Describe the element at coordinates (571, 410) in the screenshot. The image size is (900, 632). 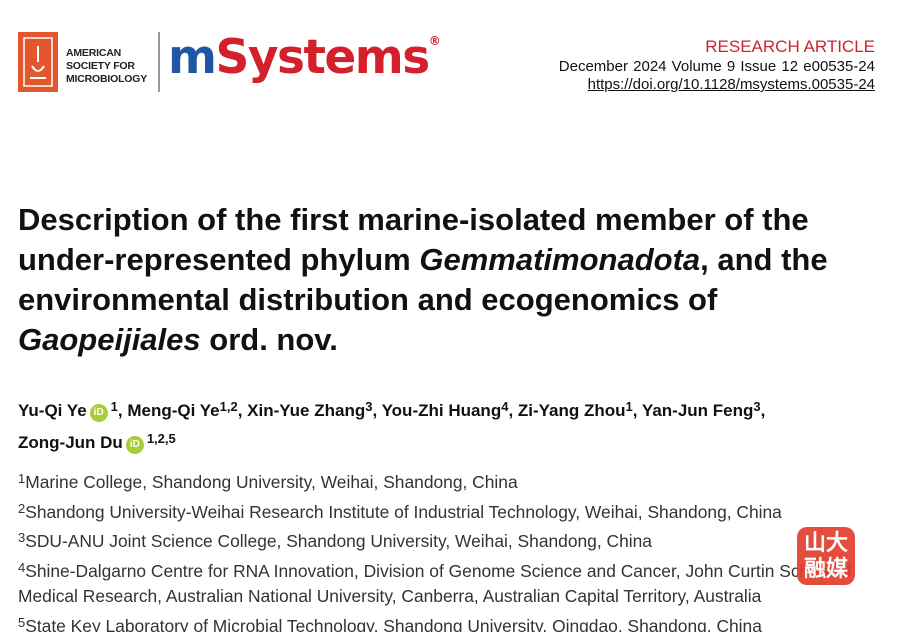
I see `author-name: Zi-Yang Zhou` at that location.